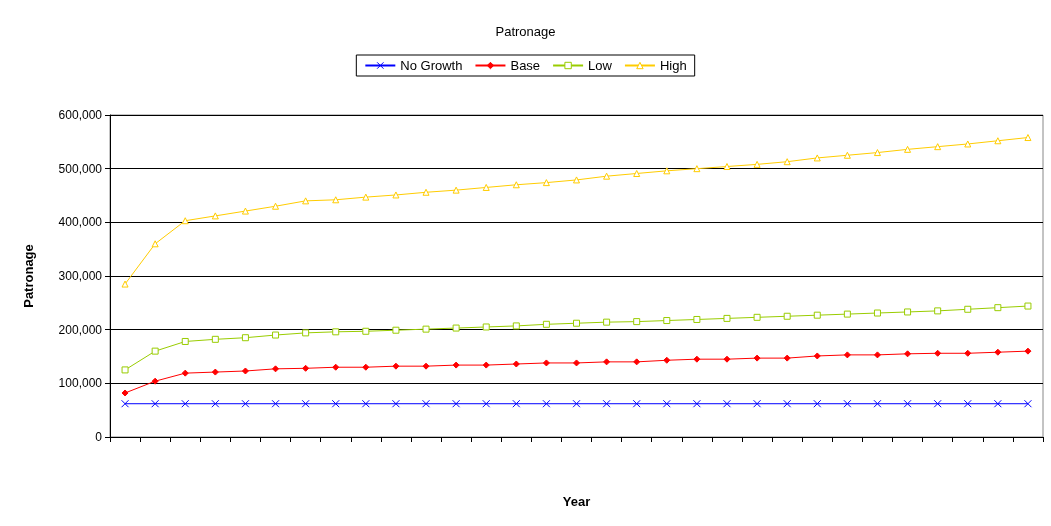  I want to click on x-axis-title: Year, so click(576, 501).